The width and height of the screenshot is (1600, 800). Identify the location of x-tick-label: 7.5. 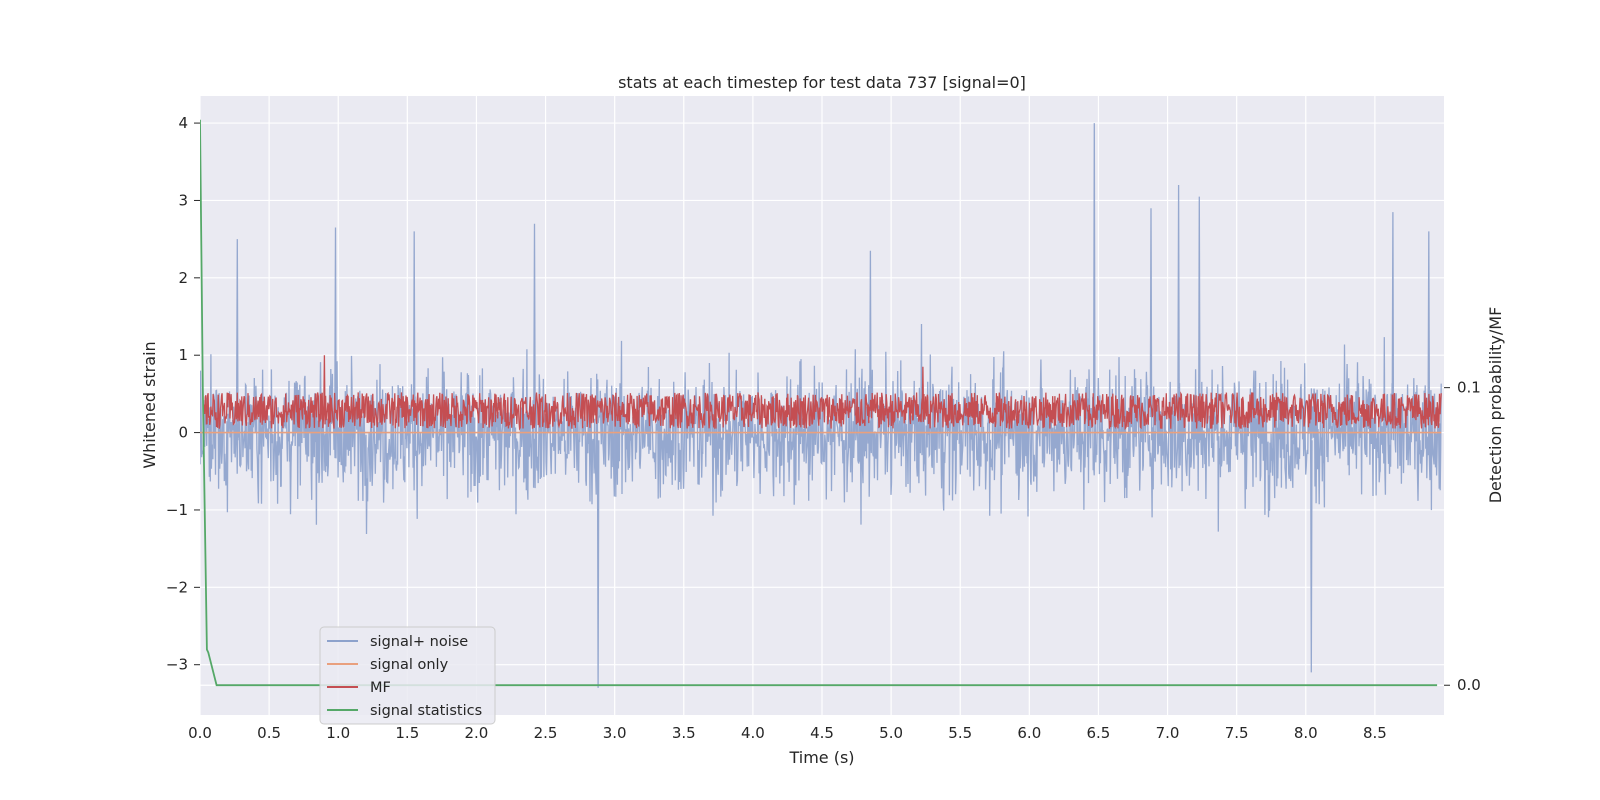
(1237, 733).